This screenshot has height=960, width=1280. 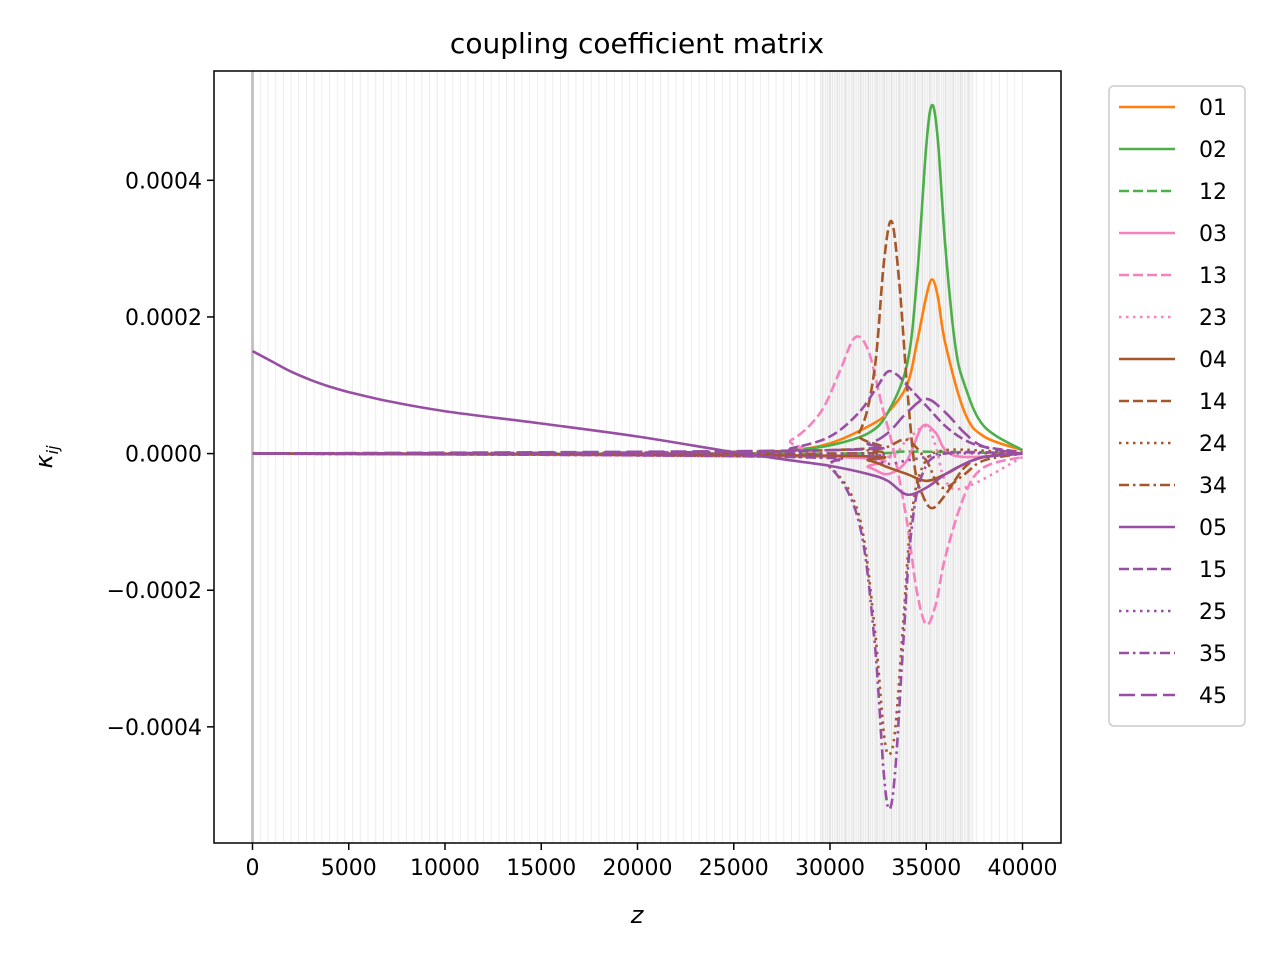 I want to click on legend-label-35: 35, so click(x=1213, y=654).